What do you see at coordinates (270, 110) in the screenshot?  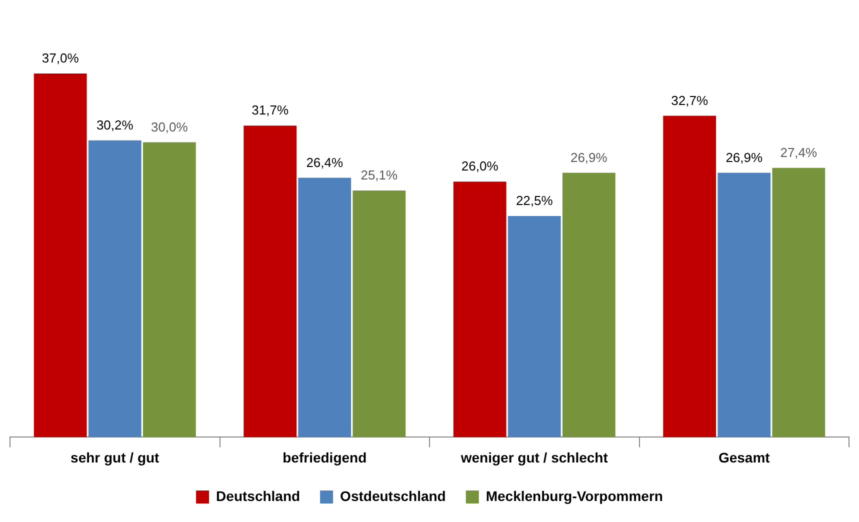 I see `data-label: 31,7%` at bounding box center [270, 110].